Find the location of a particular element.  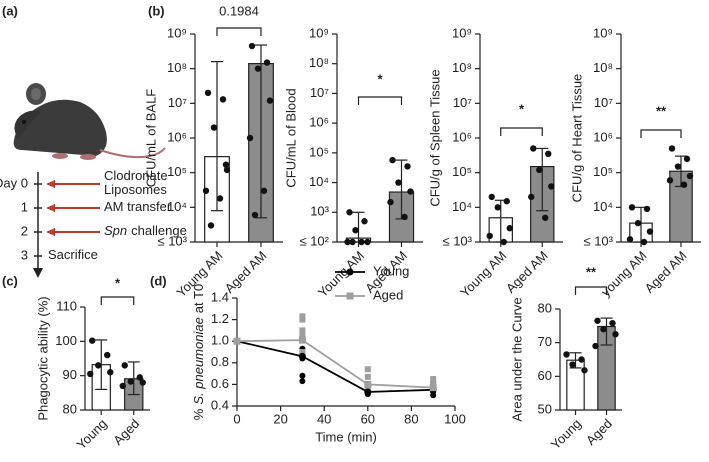

day-label: Day 0 is located at coordinates (14, 182).